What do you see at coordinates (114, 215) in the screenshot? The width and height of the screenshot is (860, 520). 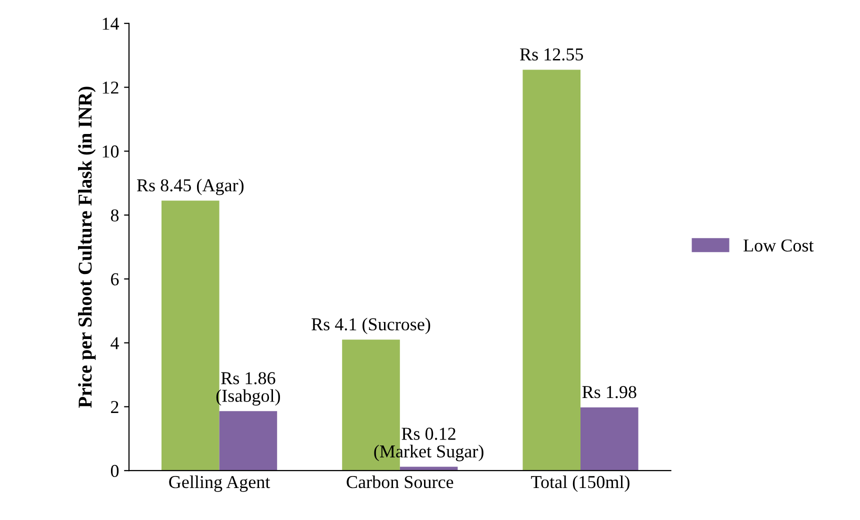 I see `y-tick-label: 8` at bounding box center [114, 215].